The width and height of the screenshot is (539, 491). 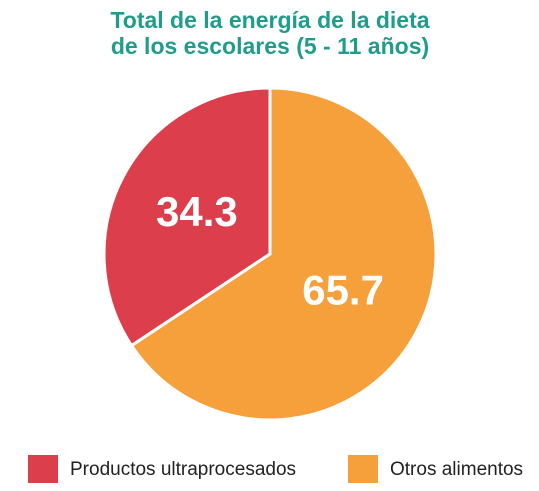 I want to click on data-label: 65.7, so click(x=343, y=289).